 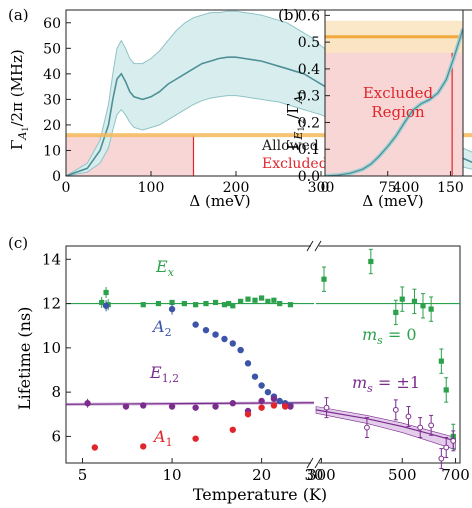 I want to click on x-tick-label: 10, so click(x=172, y=475).